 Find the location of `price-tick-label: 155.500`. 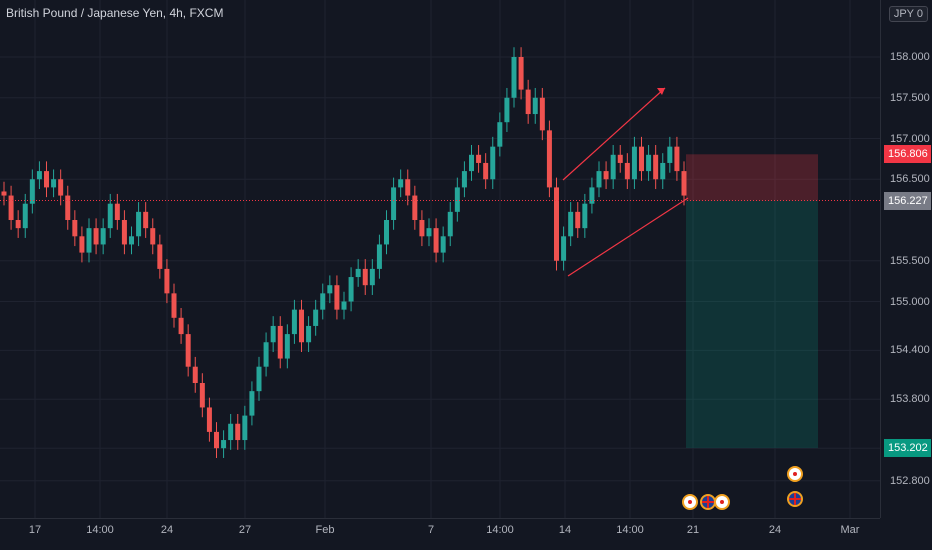

price-tick-label: 155.500 is located at coordinates (910, 260).